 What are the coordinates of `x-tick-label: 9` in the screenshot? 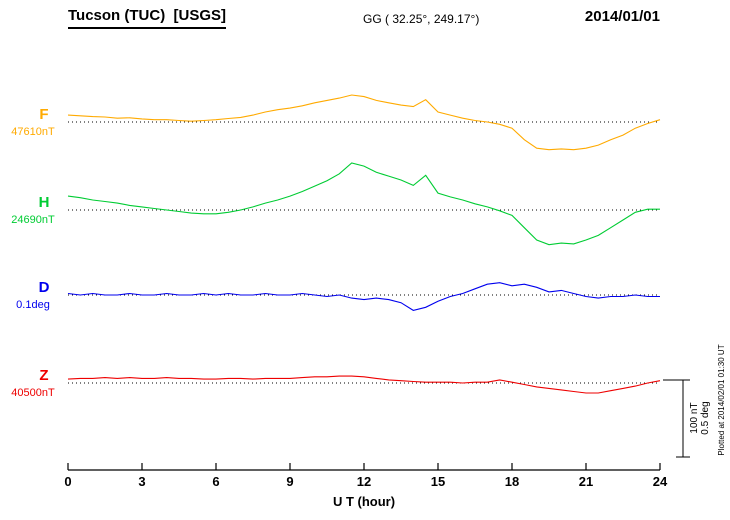 It's located at (289, 481).